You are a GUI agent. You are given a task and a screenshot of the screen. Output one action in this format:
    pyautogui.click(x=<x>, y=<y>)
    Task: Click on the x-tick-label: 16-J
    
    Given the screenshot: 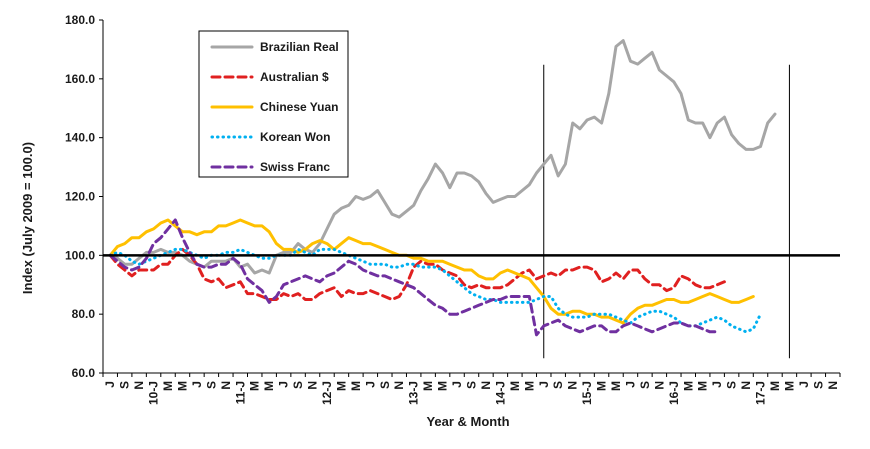 What is the action you would take?
    pyautogui.click(x=674, y=393)
    